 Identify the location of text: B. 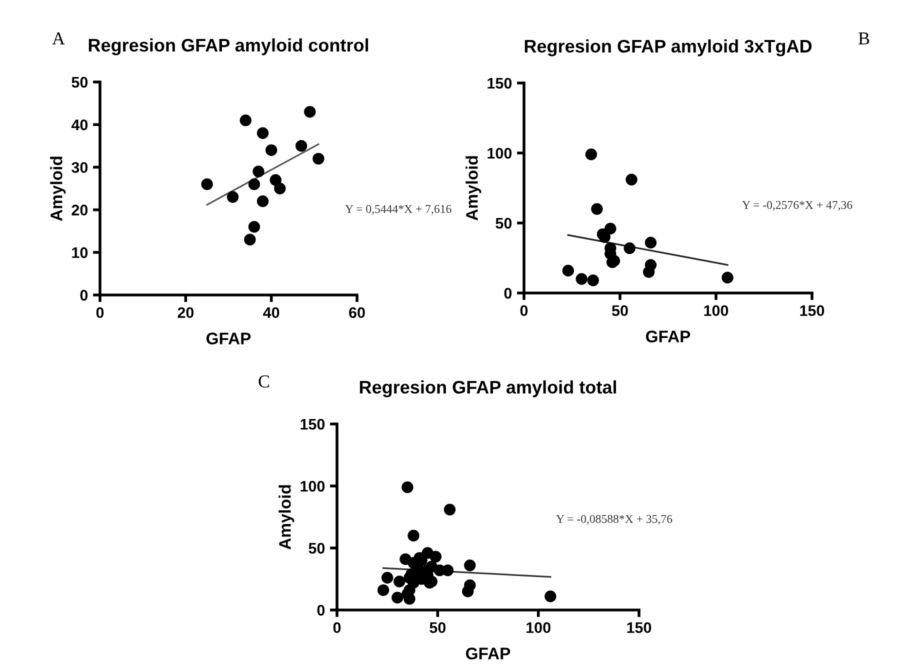
(864, 38).